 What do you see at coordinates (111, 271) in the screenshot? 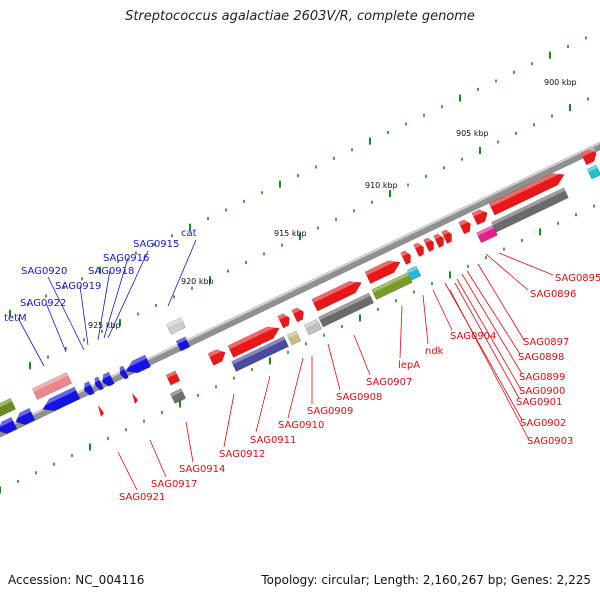
I see `label-SAG0918: SAG0918` at bounding box center [111, 271].